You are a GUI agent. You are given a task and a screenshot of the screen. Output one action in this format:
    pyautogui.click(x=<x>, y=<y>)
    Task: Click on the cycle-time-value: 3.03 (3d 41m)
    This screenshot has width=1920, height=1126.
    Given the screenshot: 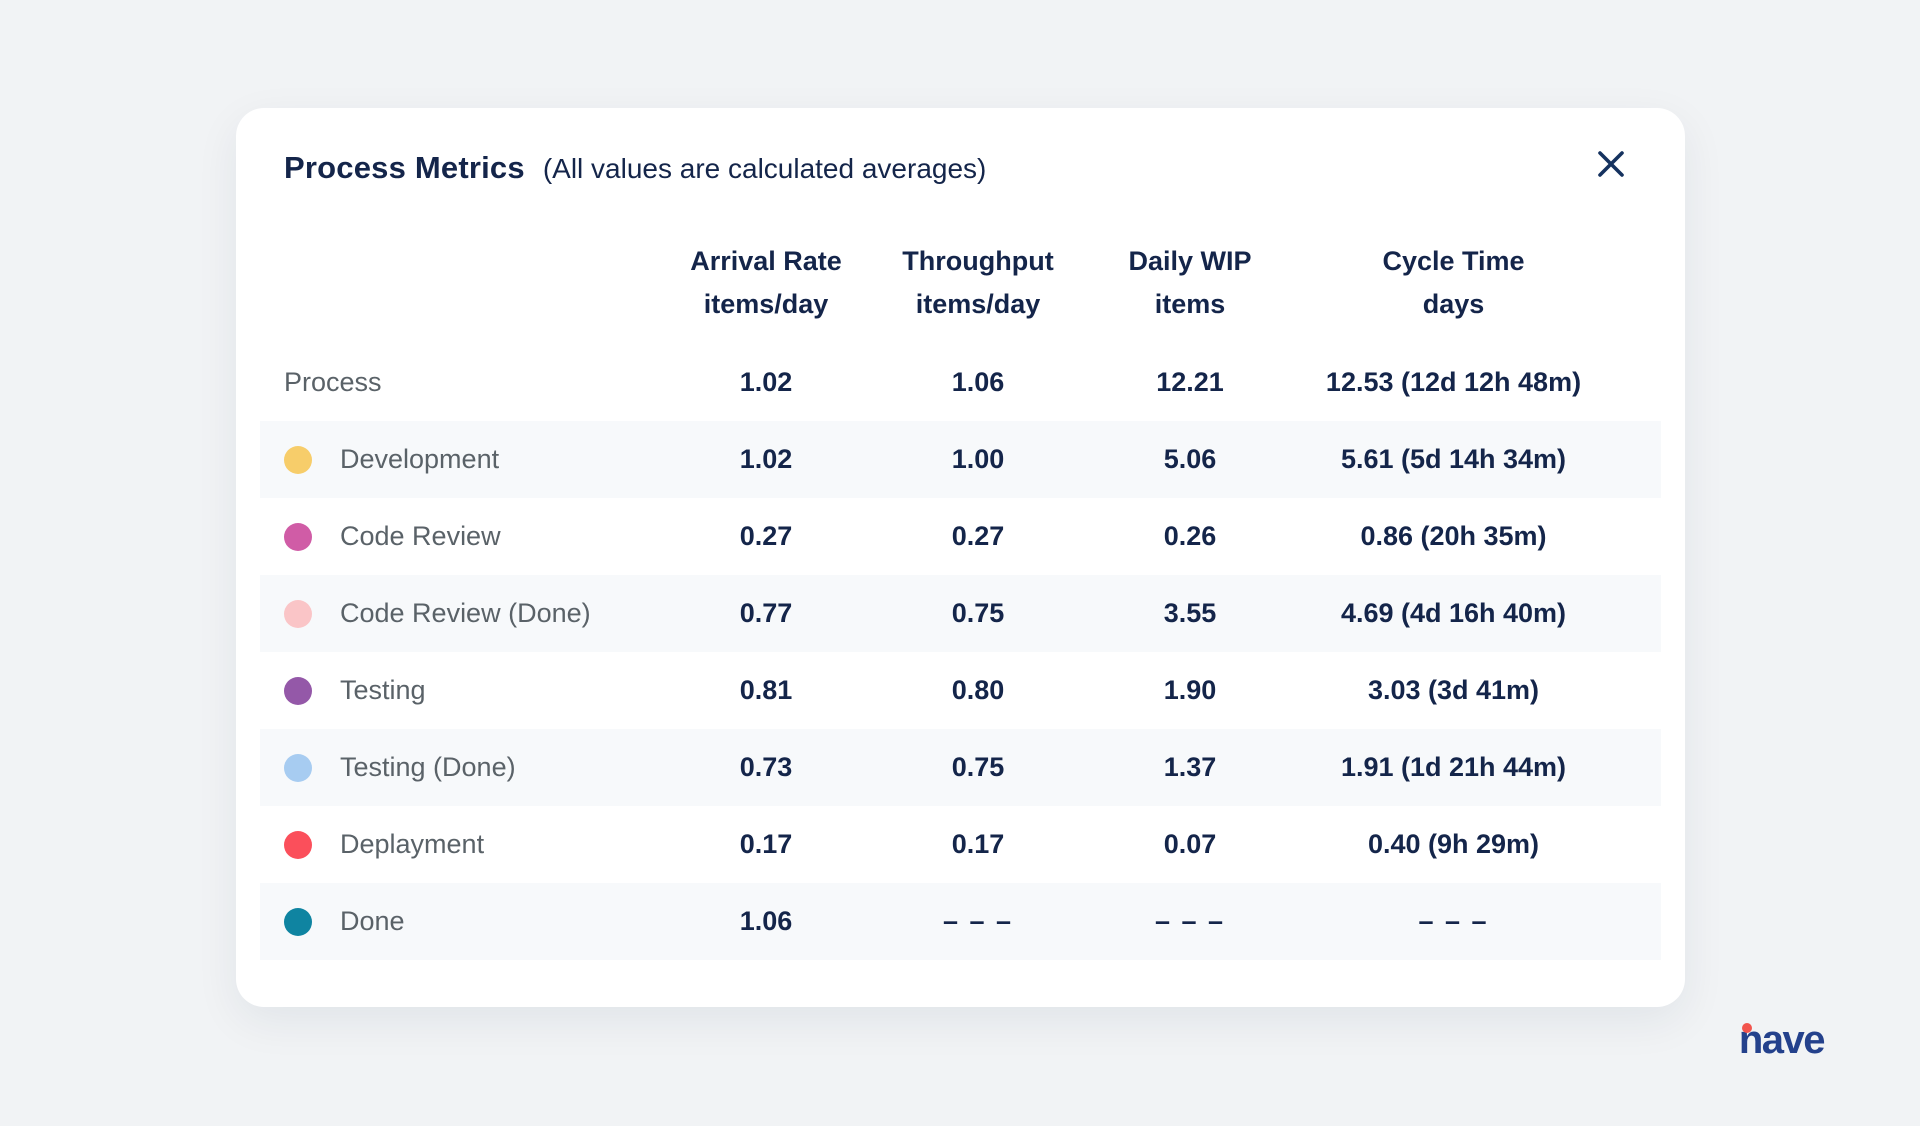 What is the action you would take?
    pyautogui.click(x=1453, y=690)
    